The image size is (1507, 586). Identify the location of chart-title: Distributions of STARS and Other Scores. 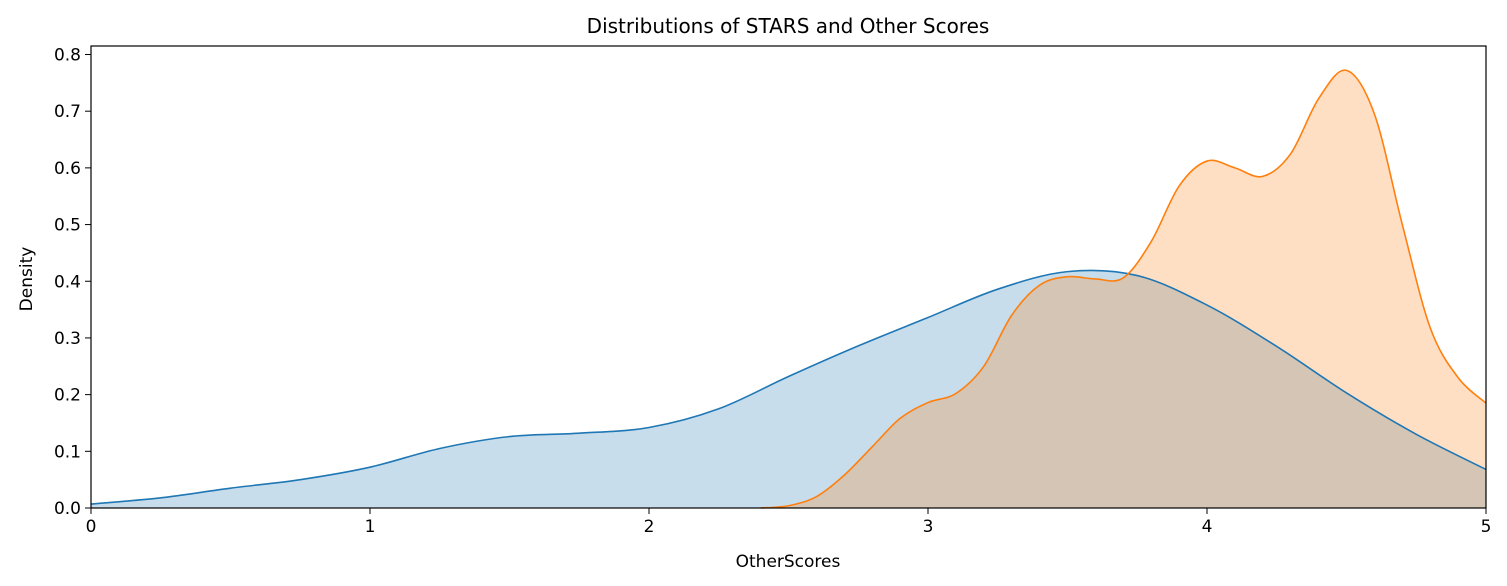
(788, 26).